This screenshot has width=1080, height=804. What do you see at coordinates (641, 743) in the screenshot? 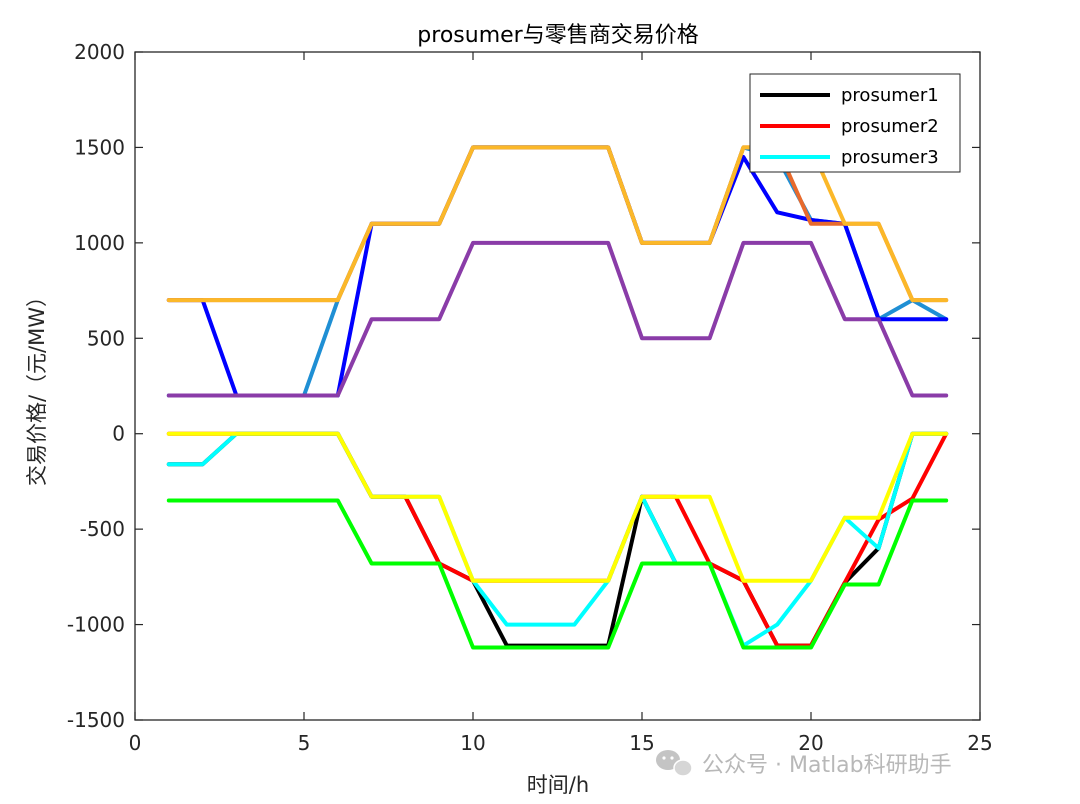
I see `x-tick-label: 15` at bounding box center [641, 743].